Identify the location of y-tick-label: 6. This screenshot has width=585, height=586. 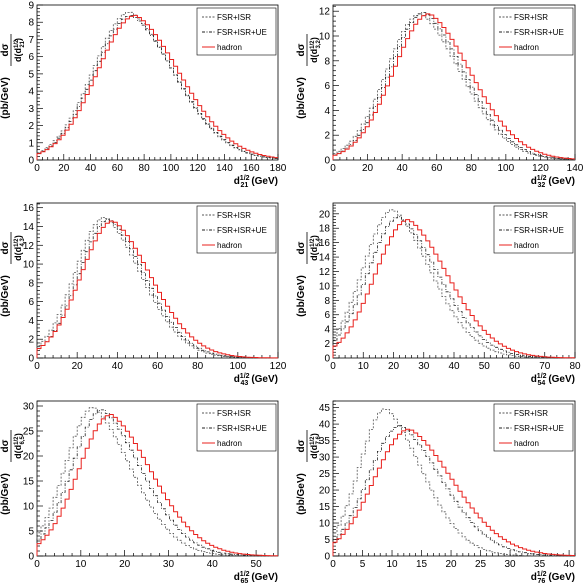
(31, 57).